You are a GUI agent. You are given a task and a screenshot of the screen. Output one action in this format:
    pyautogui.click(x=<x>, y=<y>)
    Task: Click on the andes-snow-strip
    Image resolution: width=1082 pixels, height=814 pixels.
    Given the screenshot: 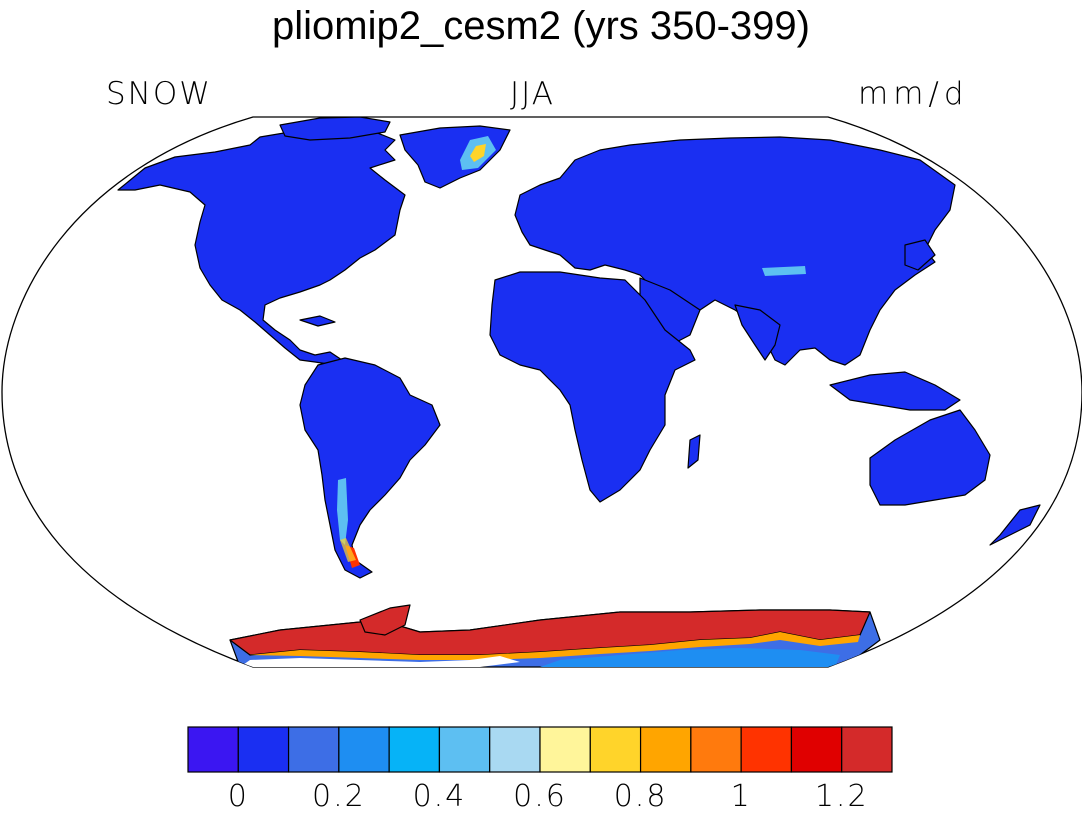 What is the action you would take?
    pyautogui.click(x=342, y=511)
    